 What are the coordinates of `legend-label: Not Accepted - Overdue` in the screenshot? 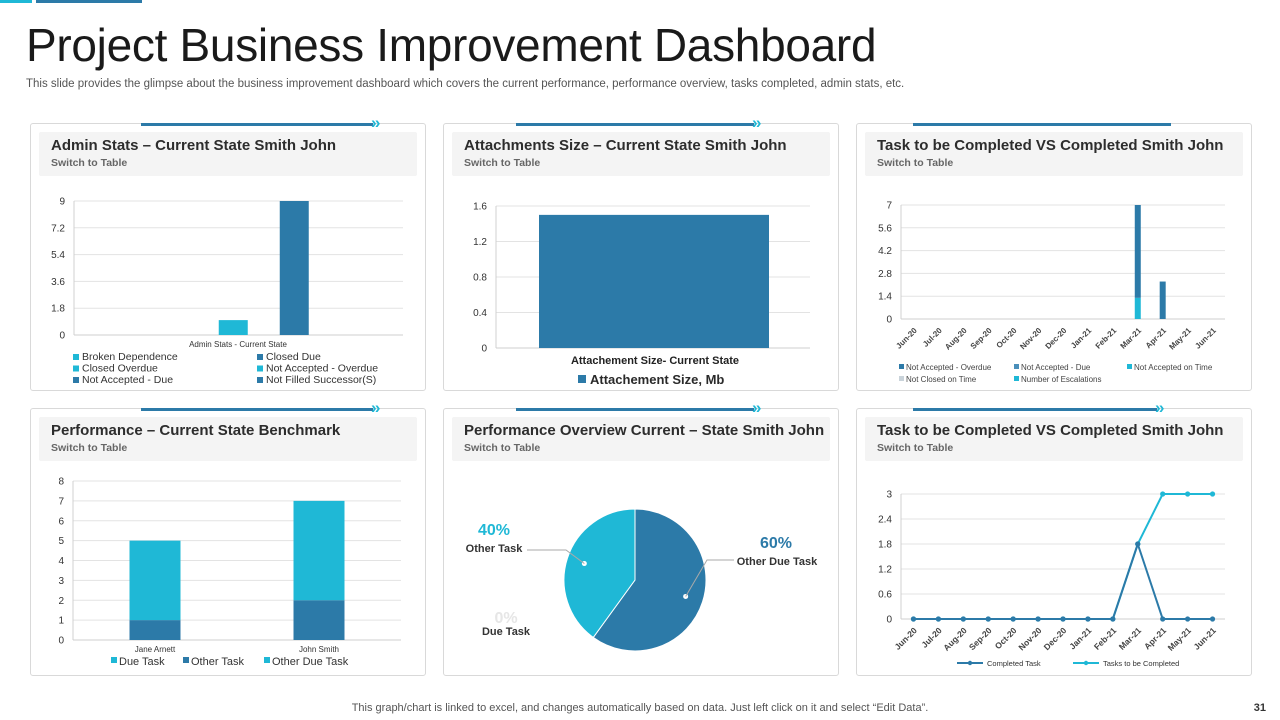 It's located at (322, 369).